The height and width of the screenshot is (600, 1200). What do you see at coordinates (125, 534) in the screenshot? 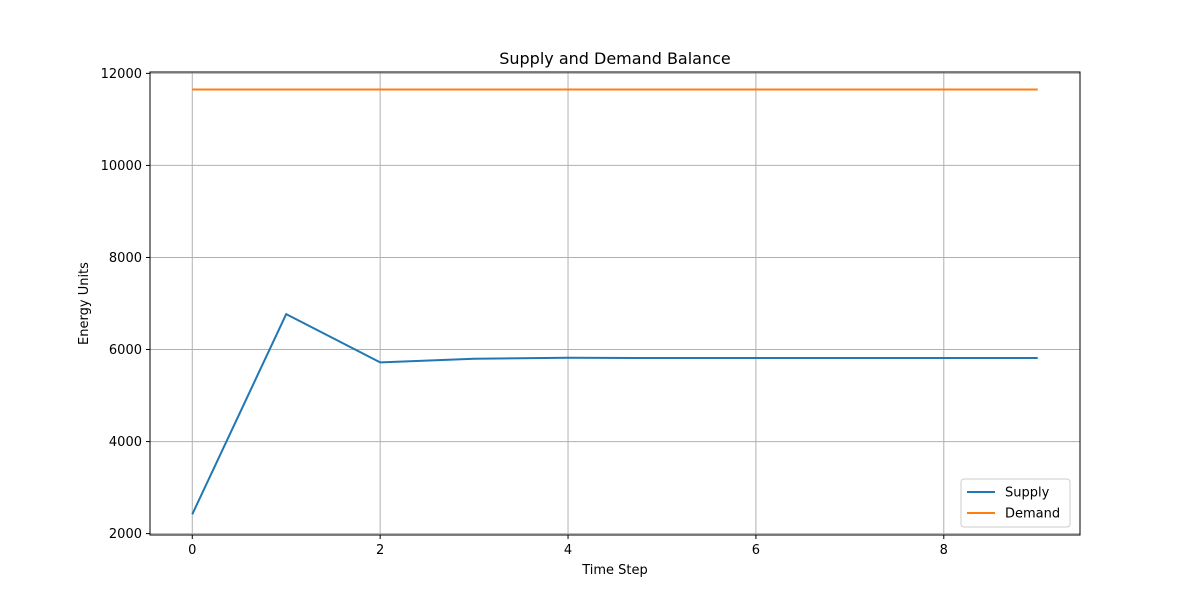
I see `y-tick-label: 2000` at bounding box center [125, 534].